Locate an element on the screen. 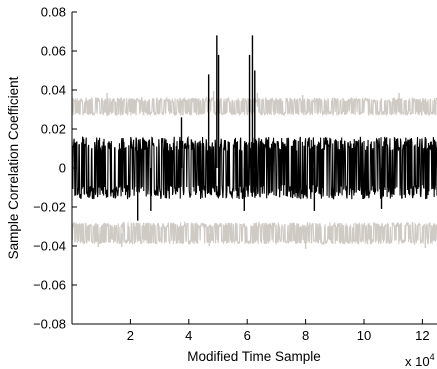 This screenshot has height=369, width=437. x-tick-label: 2 is located at coordinates (130, 335).